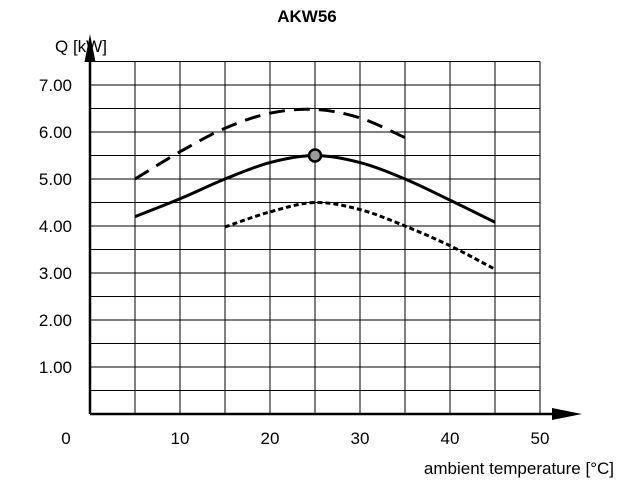 This screenshot has height=481, width=625. I want to click on chart-title: AKW56, so click(307, 16).